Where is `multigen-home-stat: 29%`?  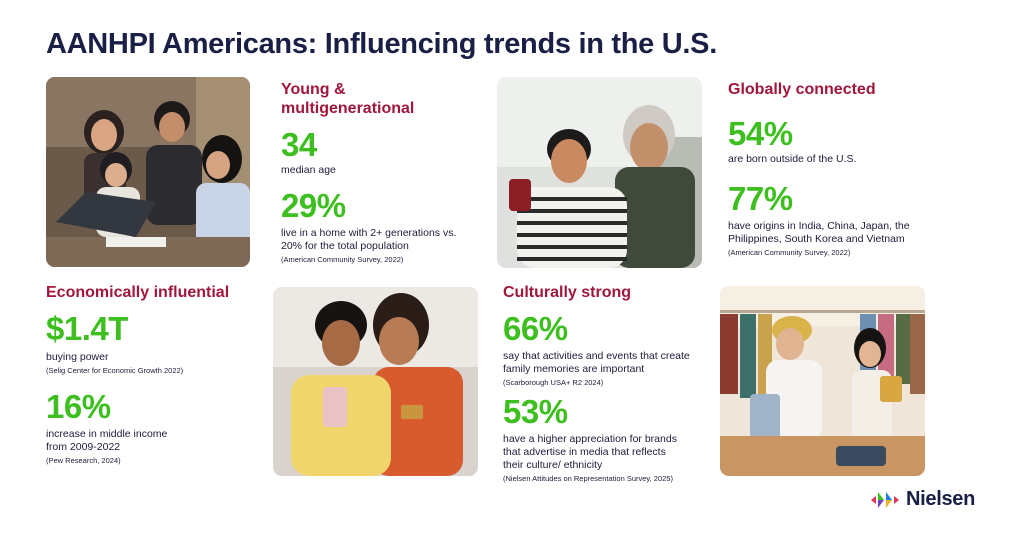
multigen-home-stat: 29% is located at coordinates (313, 205).